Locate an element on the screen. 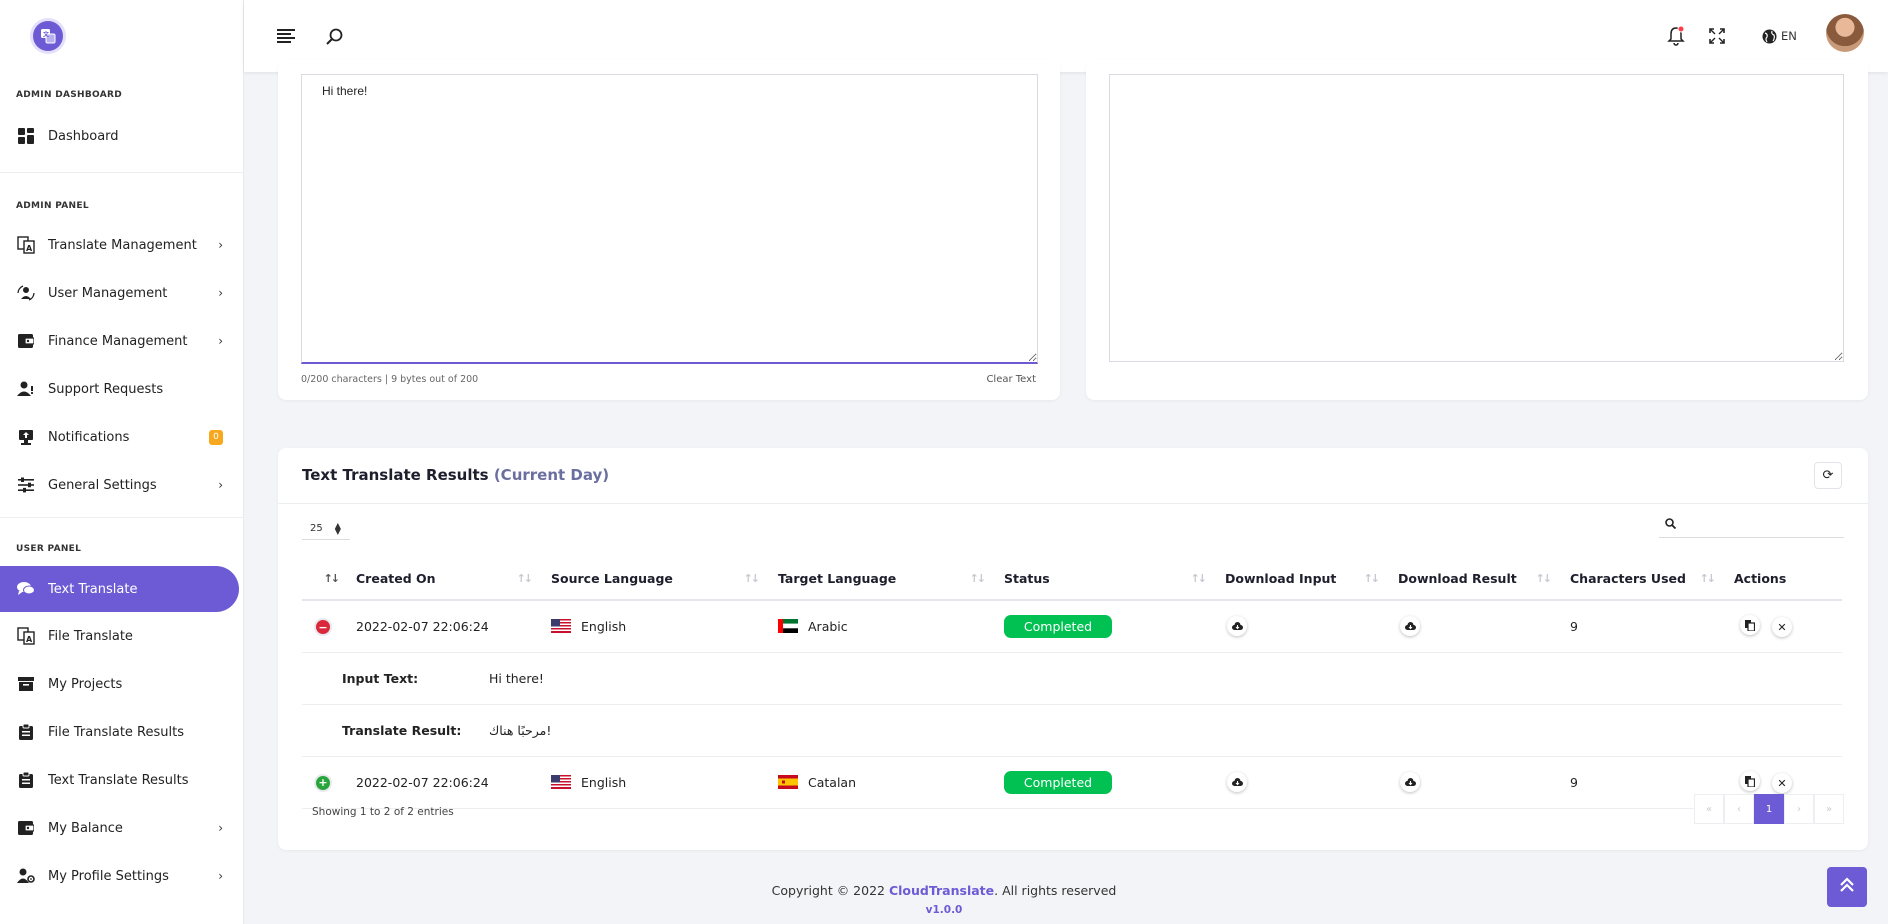 The height and width of the screenshot is (924, 1888). prev-page-button: ‹ is located at coordinates (1739, 809).